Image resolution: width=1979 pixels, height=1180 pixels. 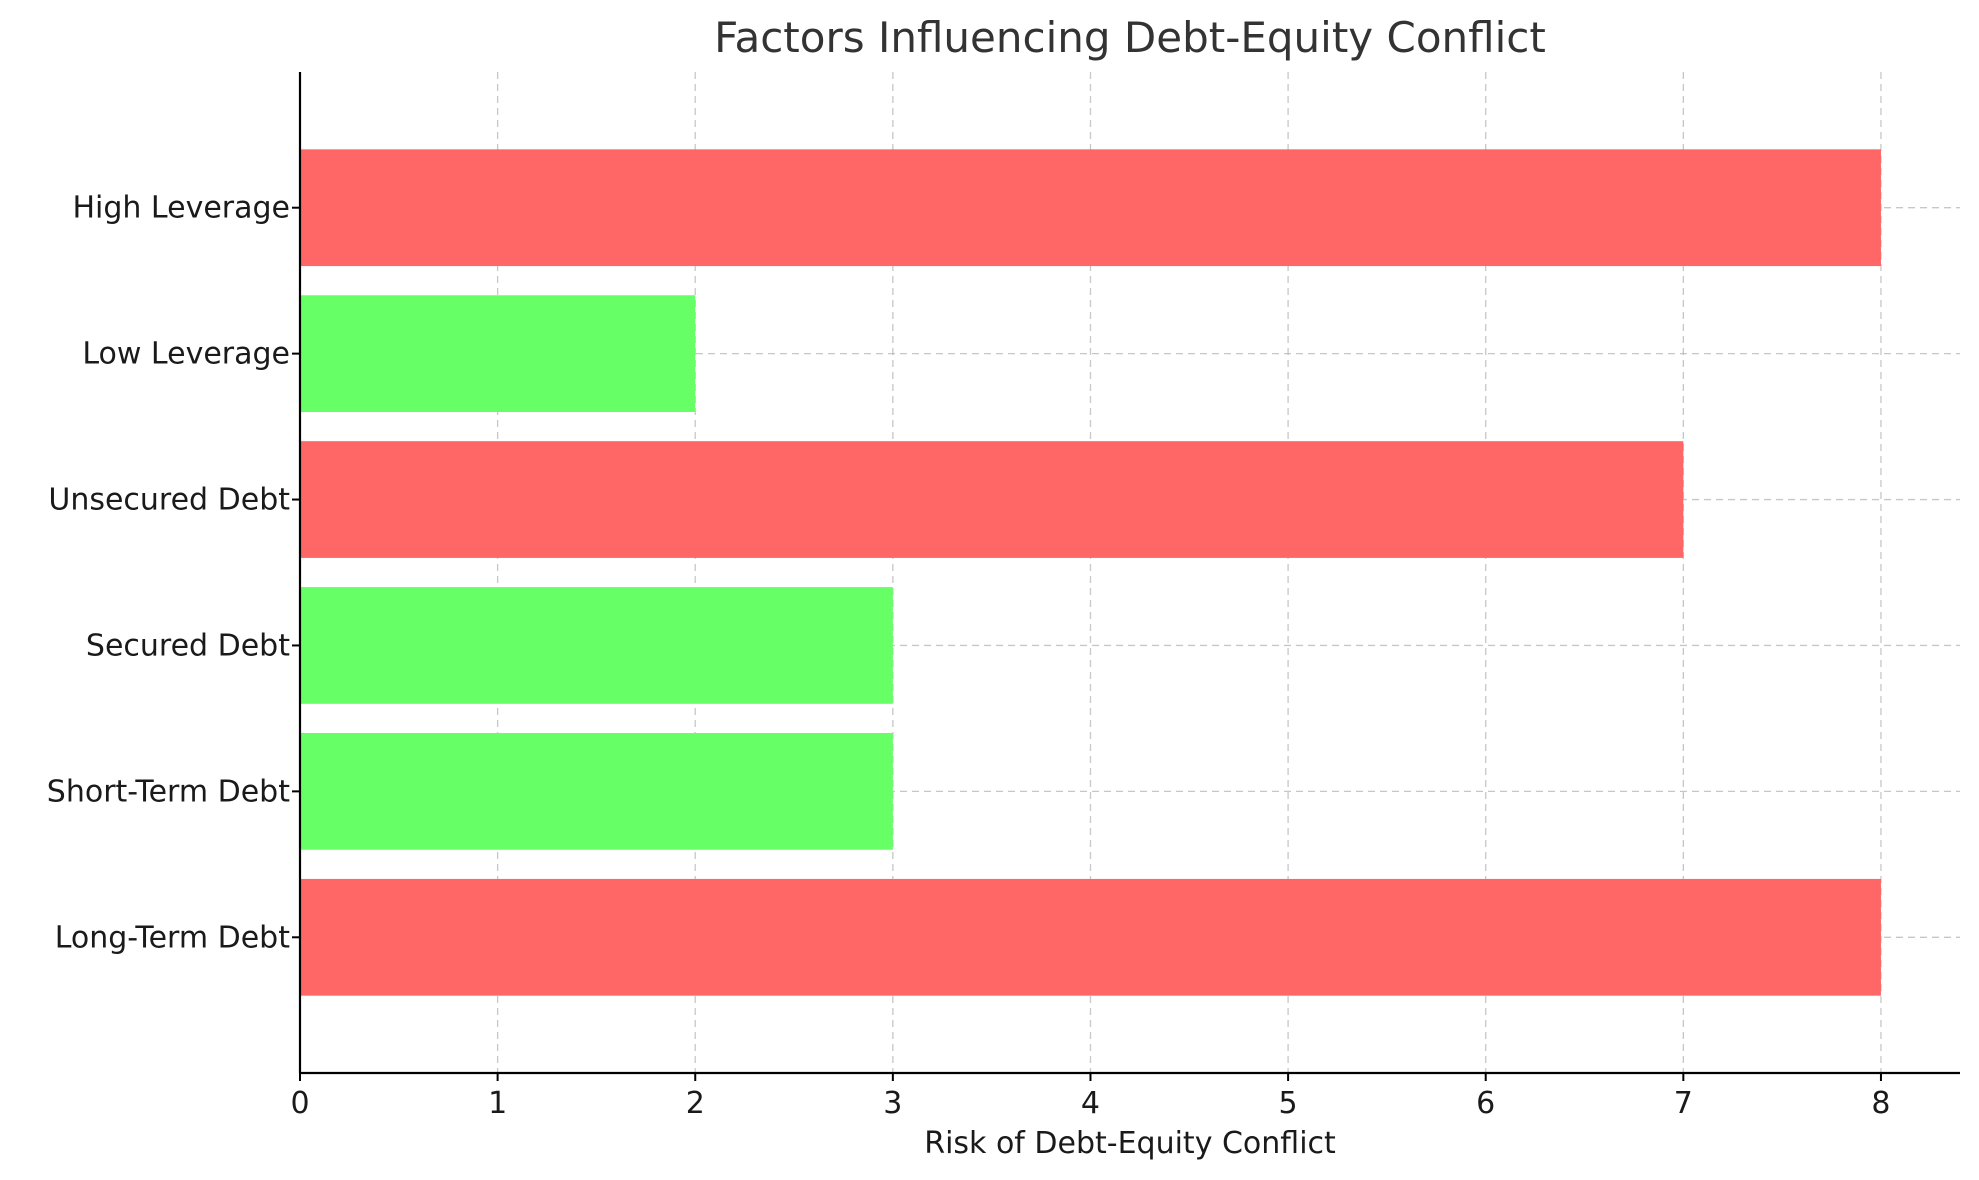 What do you see at coordinates (1090, 937) in the screenshot?
I see `bar-long-term-debt` at bounding box center [1090, 937].